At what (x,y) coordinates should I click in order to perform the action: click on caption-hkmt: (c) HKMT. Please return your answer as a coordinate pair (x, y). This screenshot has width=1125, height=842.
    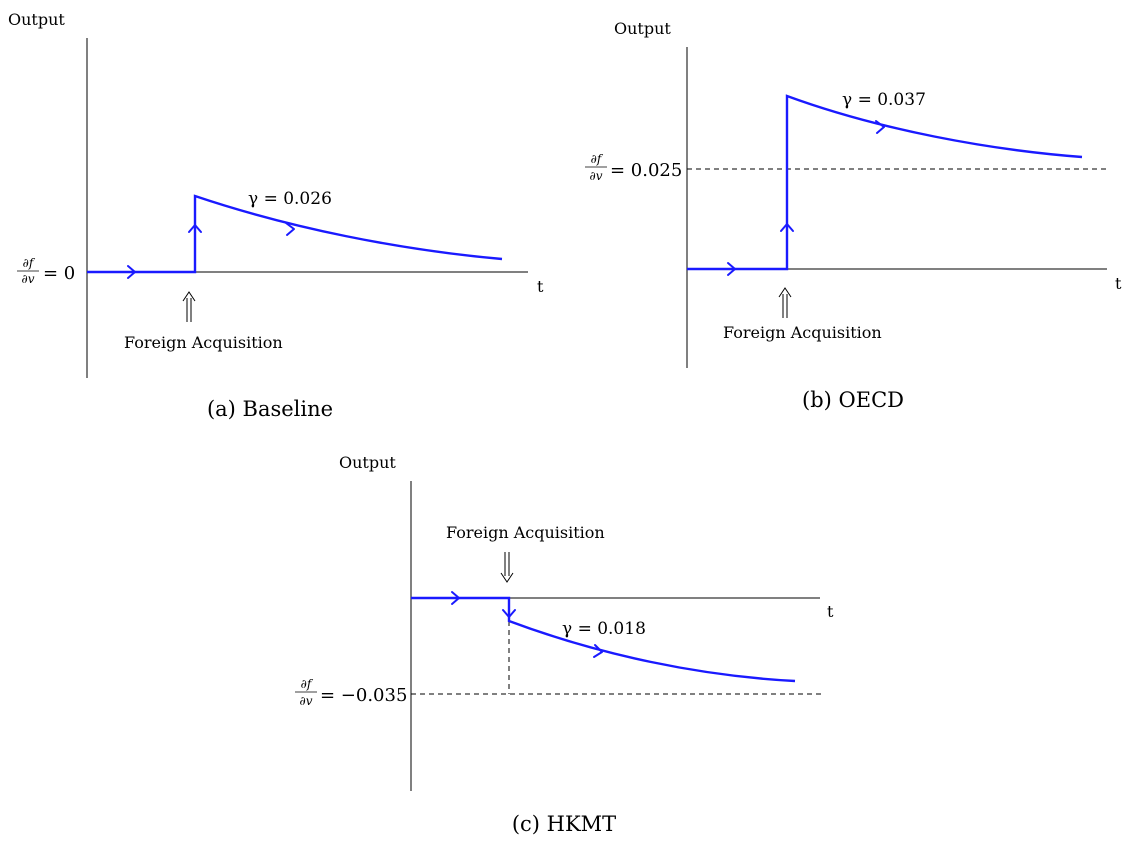
    Looking at the image, I should click on (564, 824).